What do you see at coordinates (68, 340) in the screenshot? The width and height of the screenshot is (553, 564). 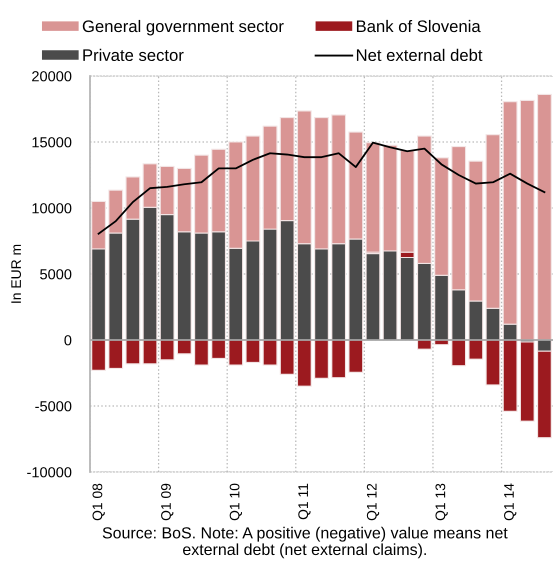 I see `y-tick-label: 0` at bounding box center [68, 340].